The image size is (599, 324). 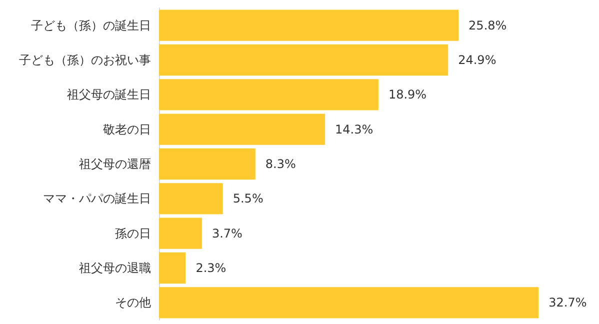 What do you see at coordinates (109, 95) in the screenshot?
I see `y-tick-label: 祖父母の誕生日` at bounding box center [109, 95].